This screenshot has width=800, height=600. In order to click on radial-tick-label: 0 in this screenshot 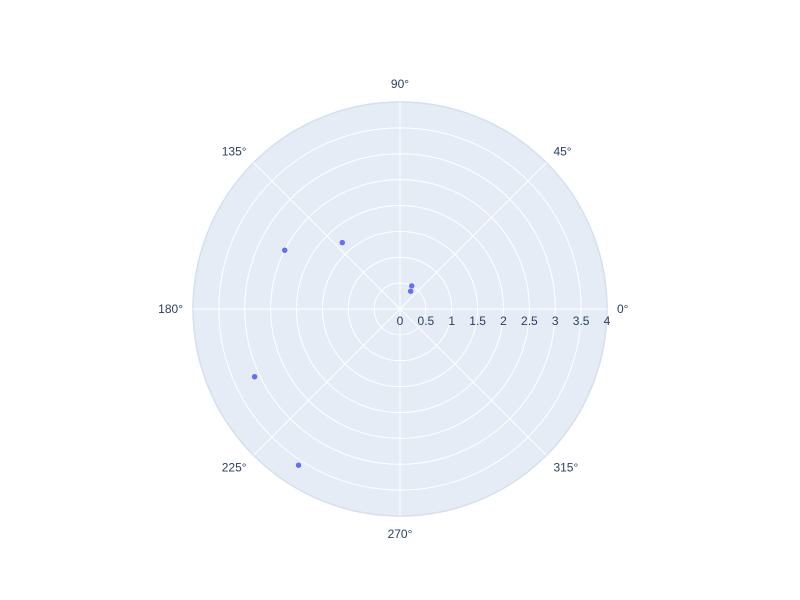, I will do `click(400, 321)`.